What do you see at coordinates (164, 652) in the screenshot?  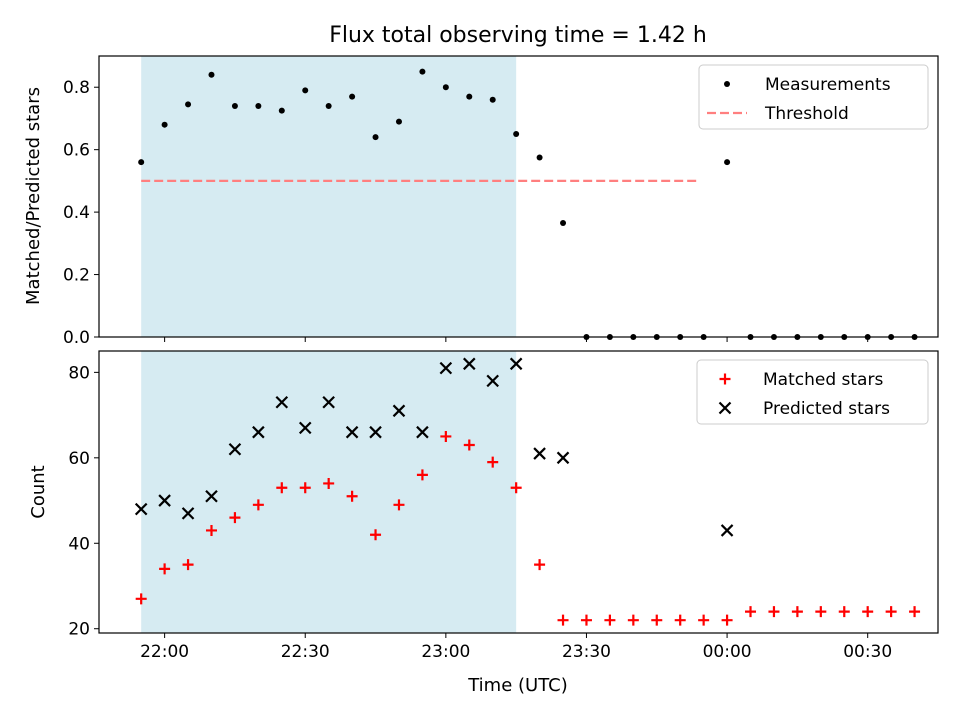 I see `x-tick-label: 22:00` at bounding box center [164, 652].